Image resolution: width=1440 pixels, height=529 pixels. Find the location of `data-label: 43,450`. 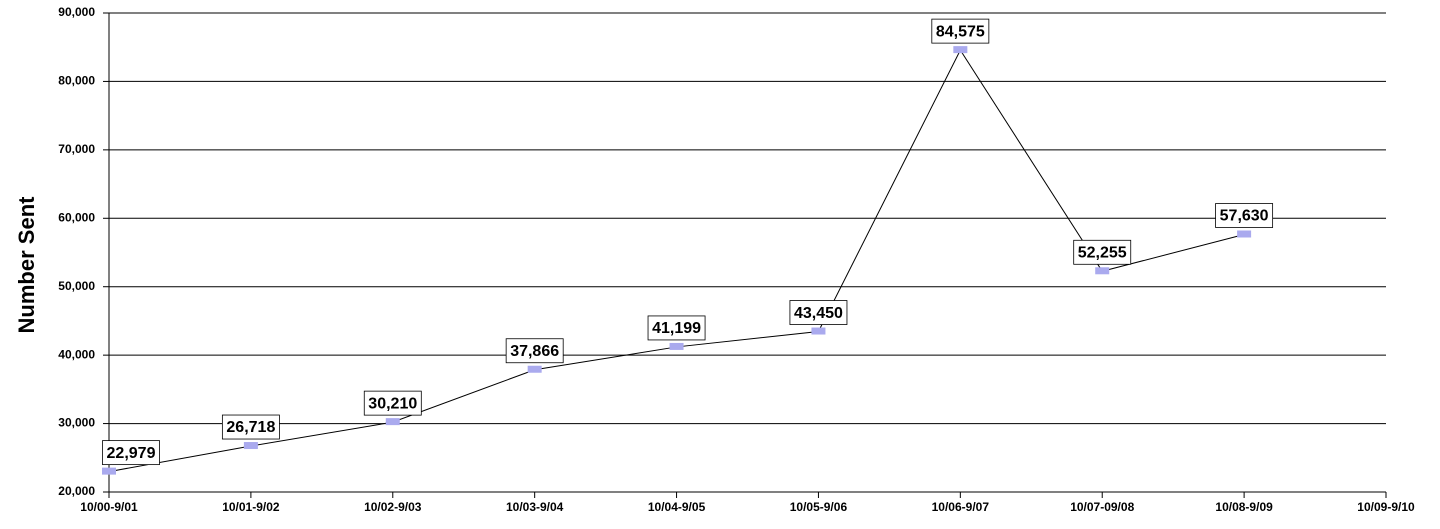

data-label: 43,450 is located at coordinates (818, 313).